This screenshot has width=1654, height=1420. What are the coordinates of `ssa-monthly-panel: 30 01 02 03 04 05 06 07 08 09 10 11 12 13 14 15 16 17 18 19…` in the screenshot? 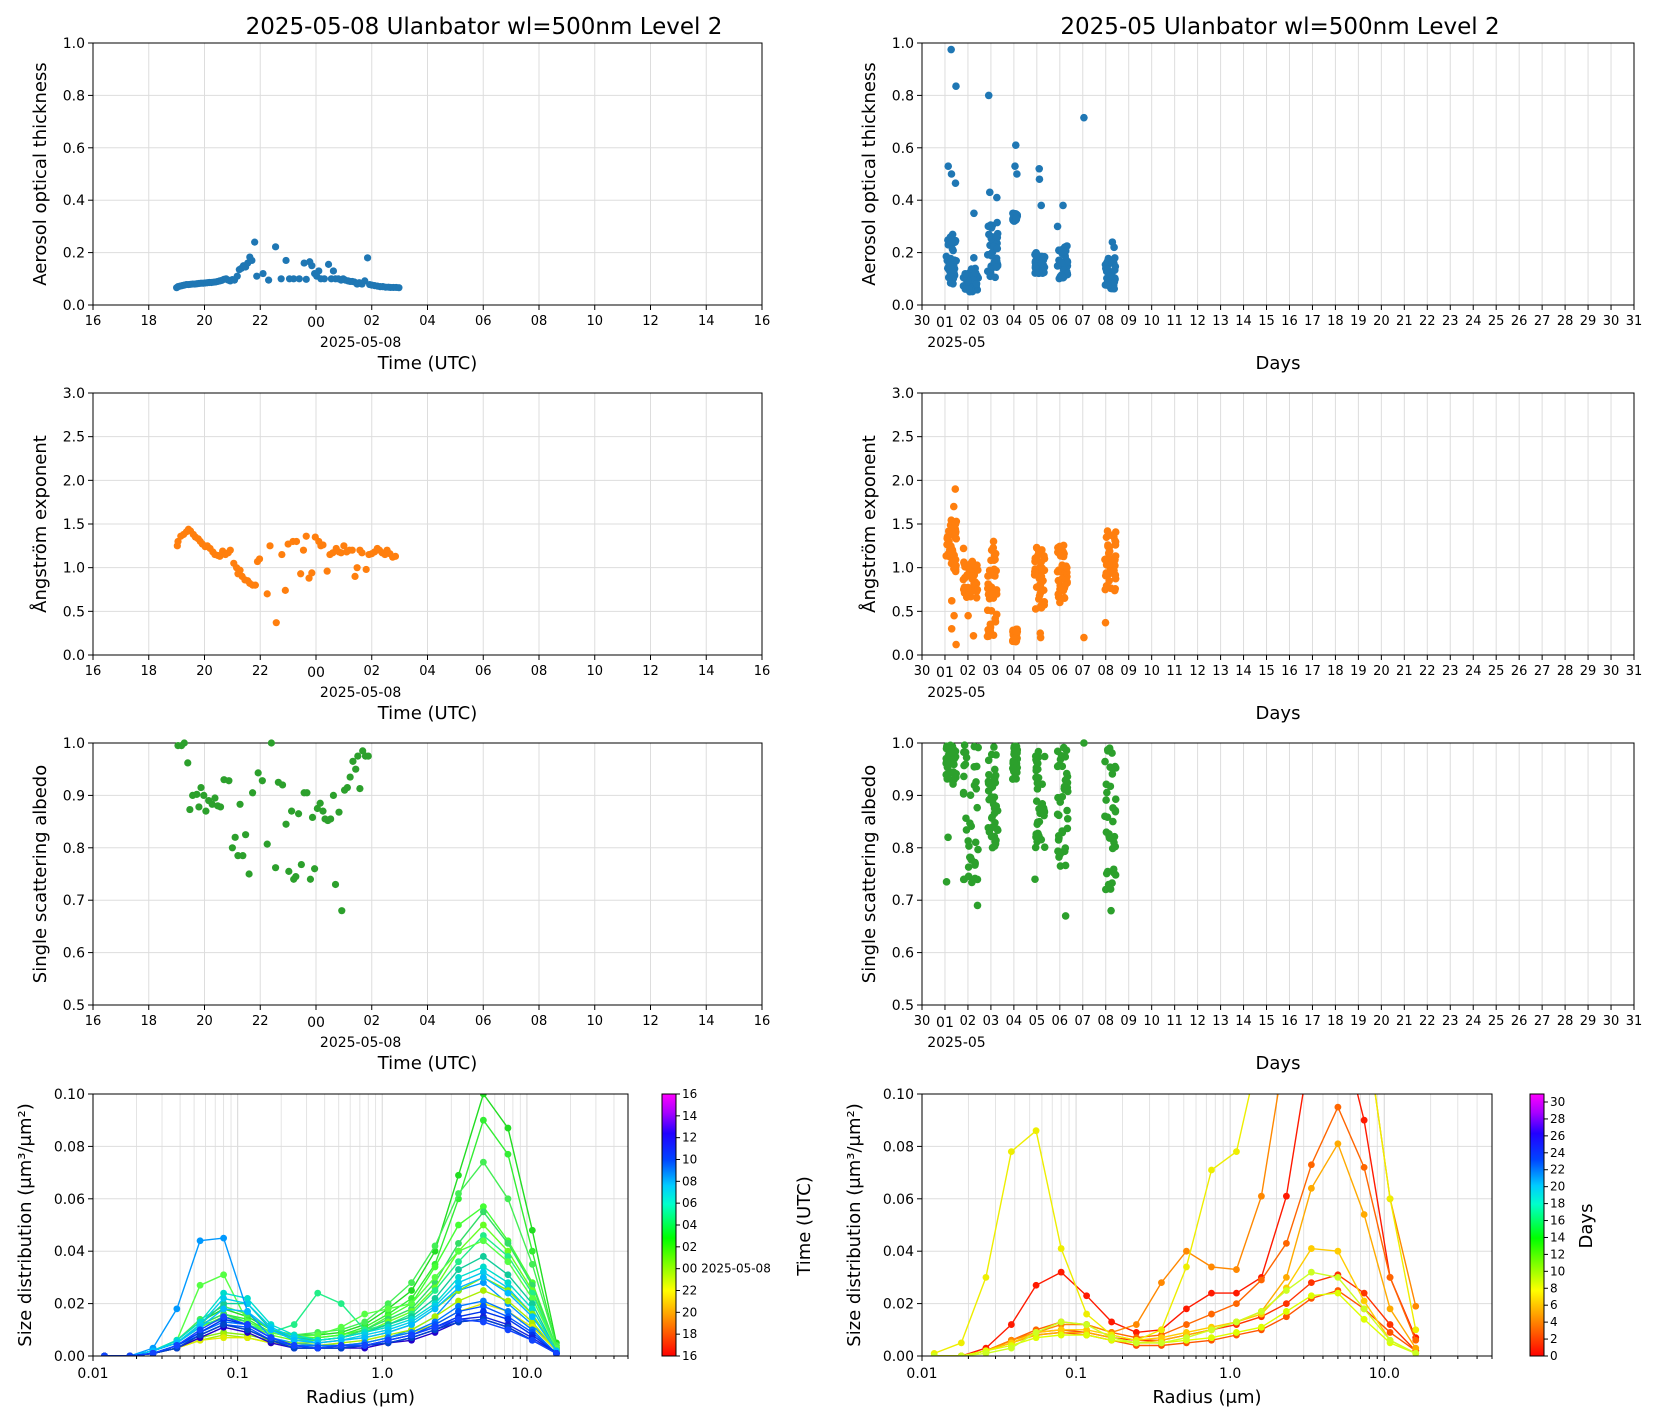 It's located at (1250, 905).